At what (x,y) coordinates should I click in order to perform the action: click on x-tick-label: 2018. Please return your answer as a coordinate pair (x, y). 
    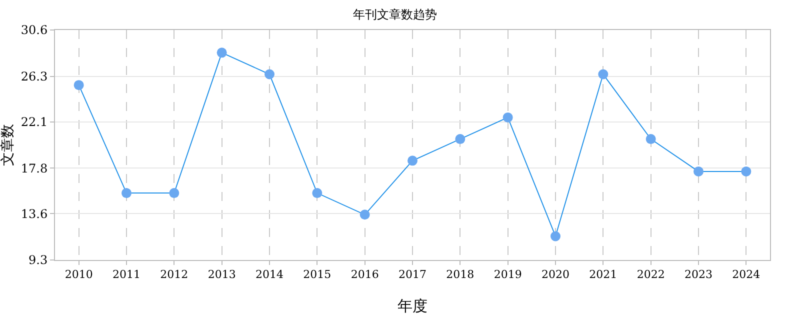
    Looking at the image, I should click on (460, 275).